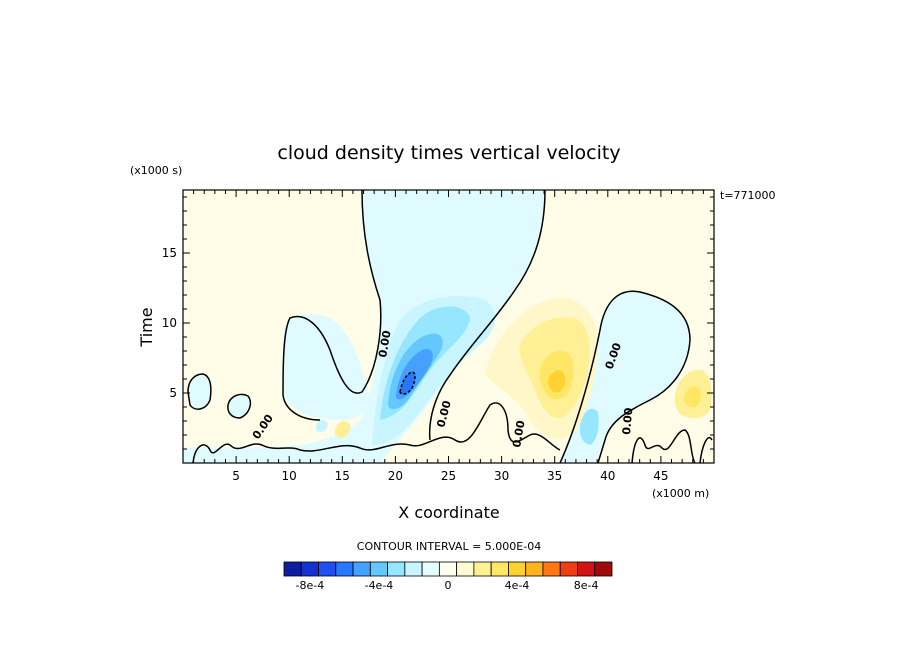  I want to click on time-stamp: t=771000, so click(748, 195).